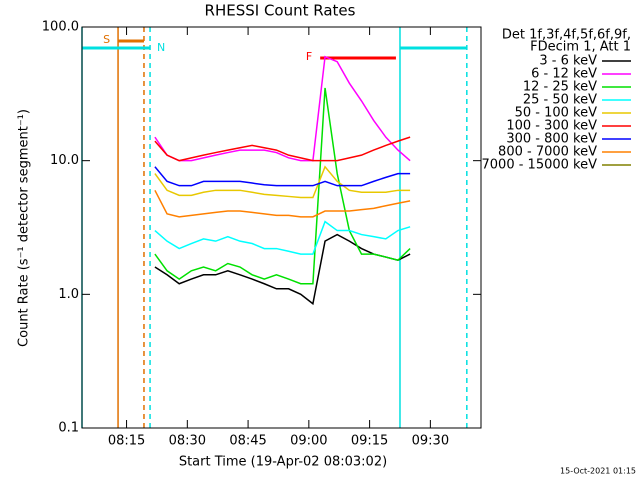 The width and height of the screenshot is (640, 480). Describe the element at coordinates (309, 56) in the screenshot. I see `interval-label: F` at that location.